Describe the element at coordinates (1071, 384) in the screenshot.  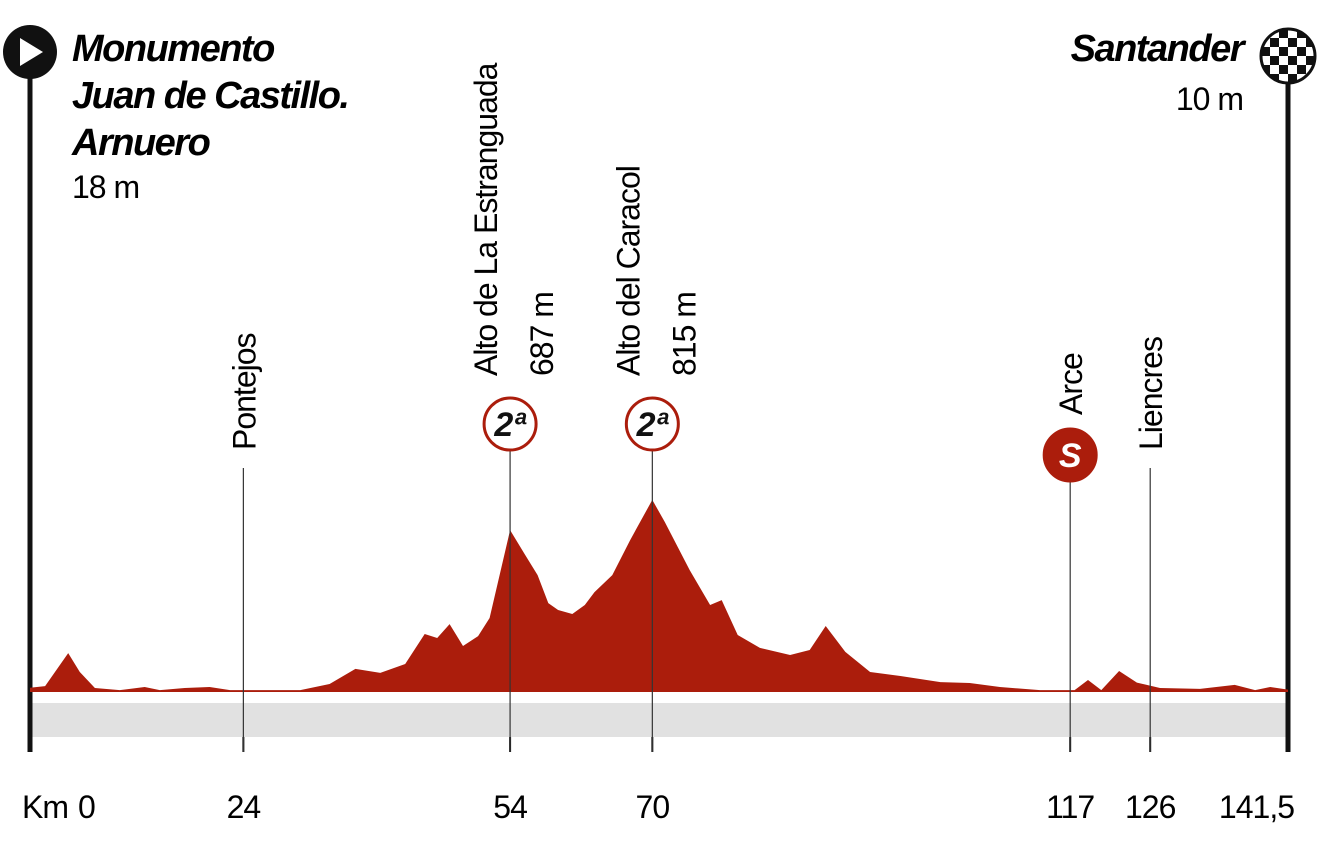
I see `waypoint-name: Arce` at that location.